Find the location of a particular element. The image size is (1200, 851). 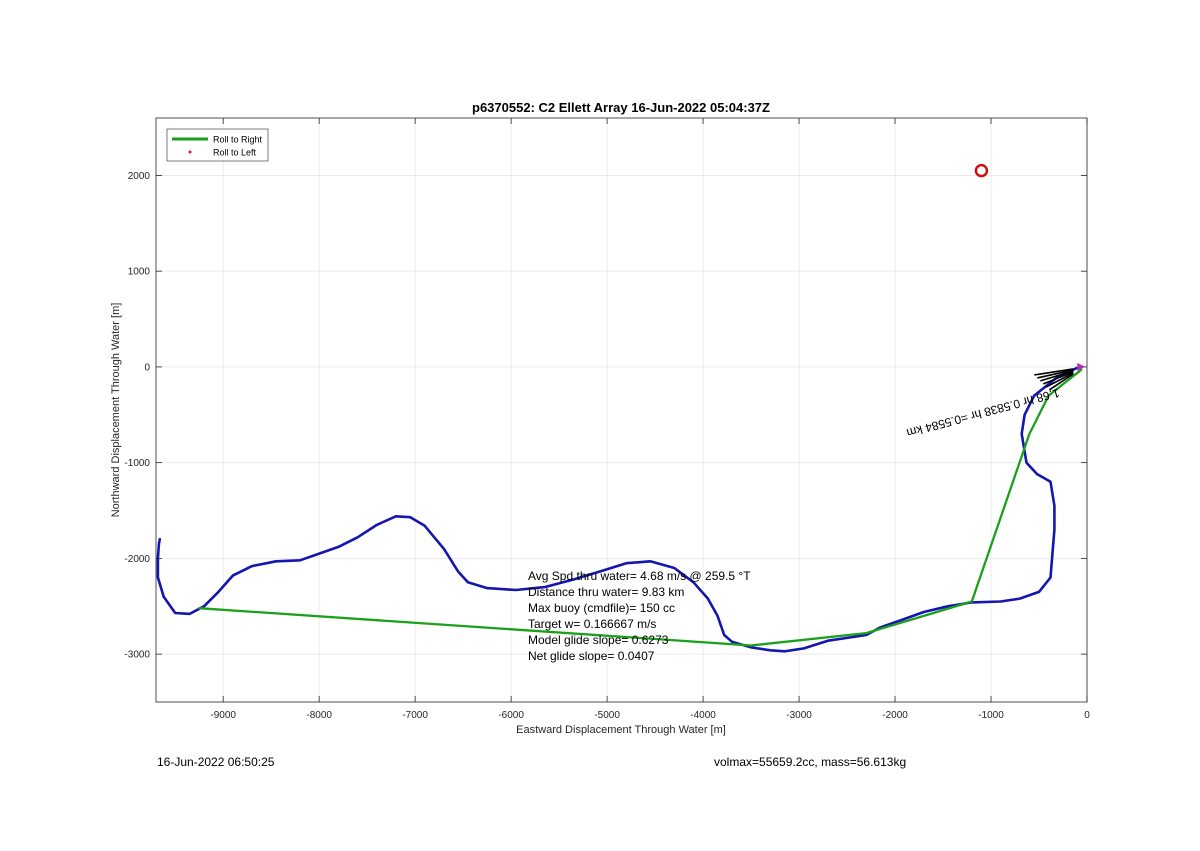

target-marker is located at coordinates (981, 170).